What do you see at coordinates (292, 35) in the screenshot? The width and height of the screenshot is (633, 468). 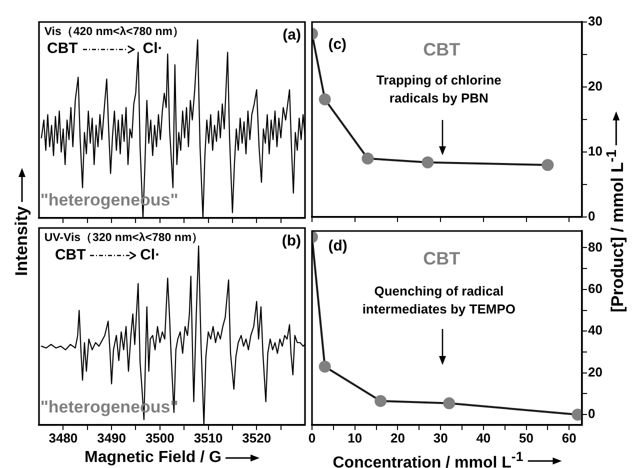 I see `annotation: (a)` at bounding box center [292, 35].